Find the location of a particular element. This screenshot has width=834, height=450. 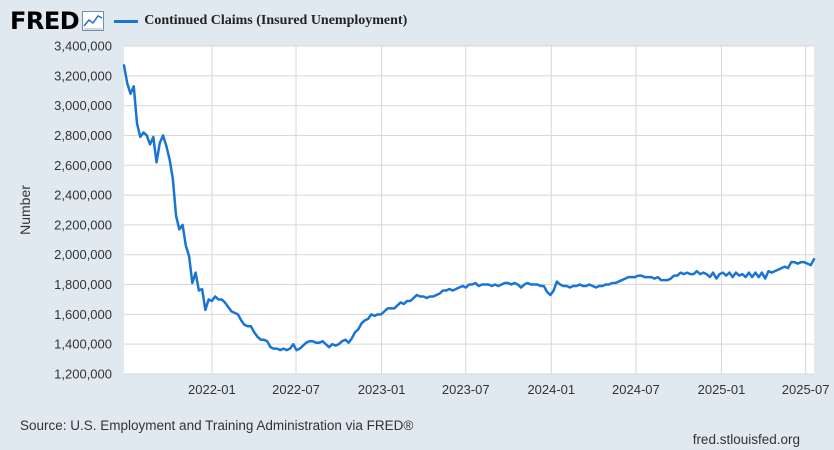

x-tick-label: 2023-07 is located at coordinates (466, 389).